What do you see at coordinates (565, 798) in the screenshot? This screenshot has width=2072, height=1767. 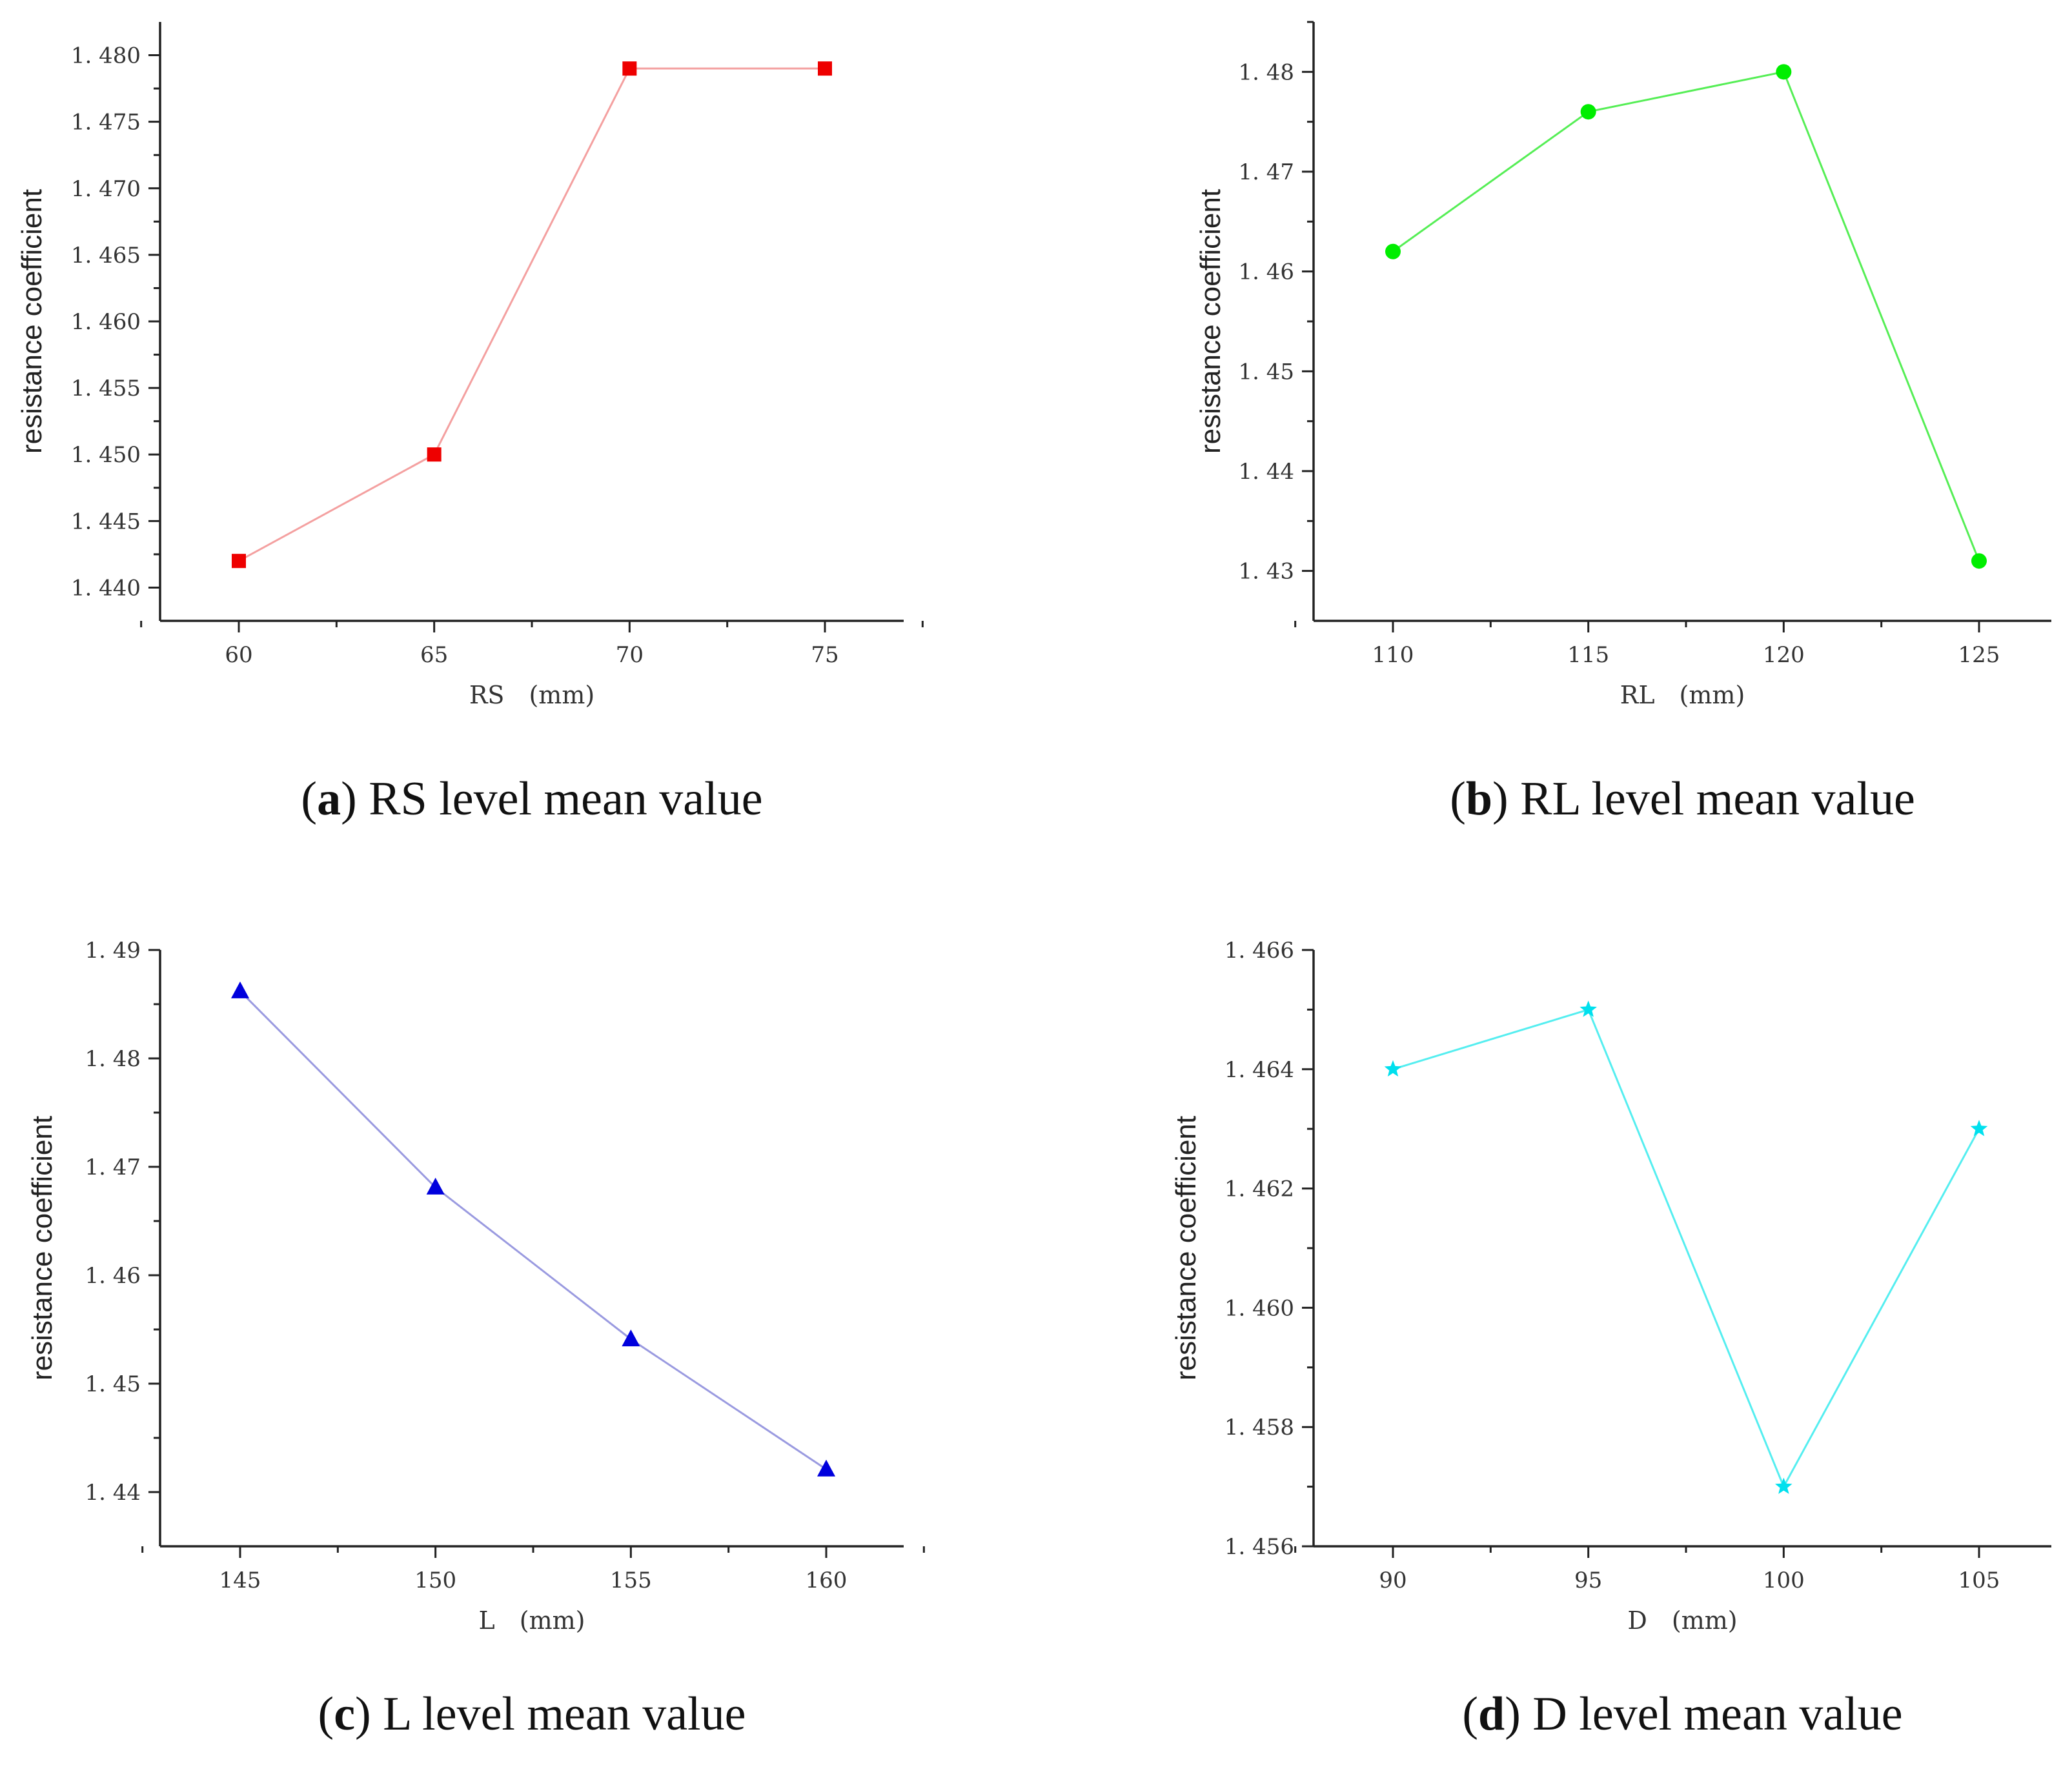 I see `caption-text: RS level mean value` at bounding box center [565, 798].